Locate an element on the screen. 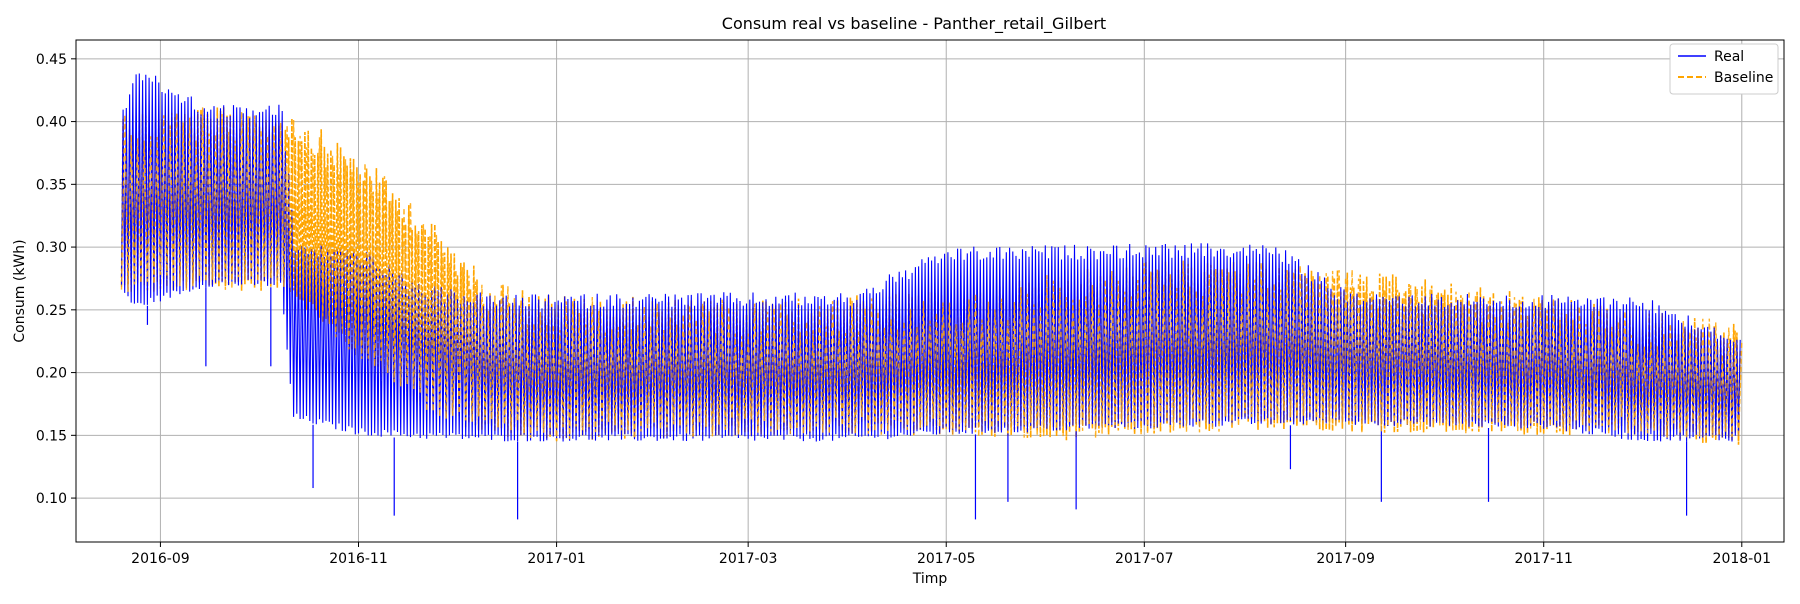  x-tick-label: 2016-09 is located at coordinates (160, 559).